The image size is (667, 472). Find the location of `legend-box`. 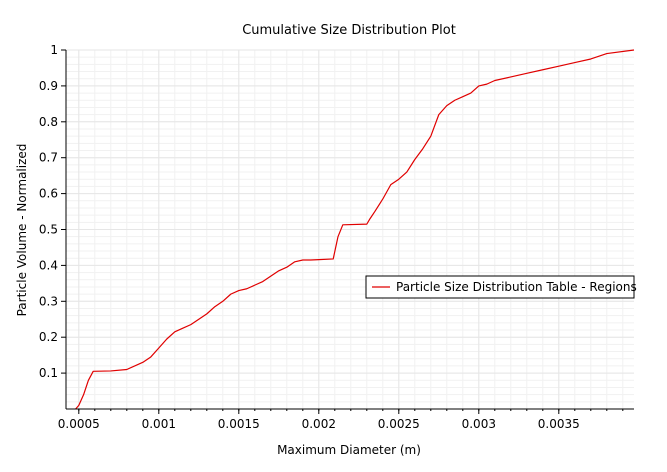

legend-box is located at coordinates (500, 287).